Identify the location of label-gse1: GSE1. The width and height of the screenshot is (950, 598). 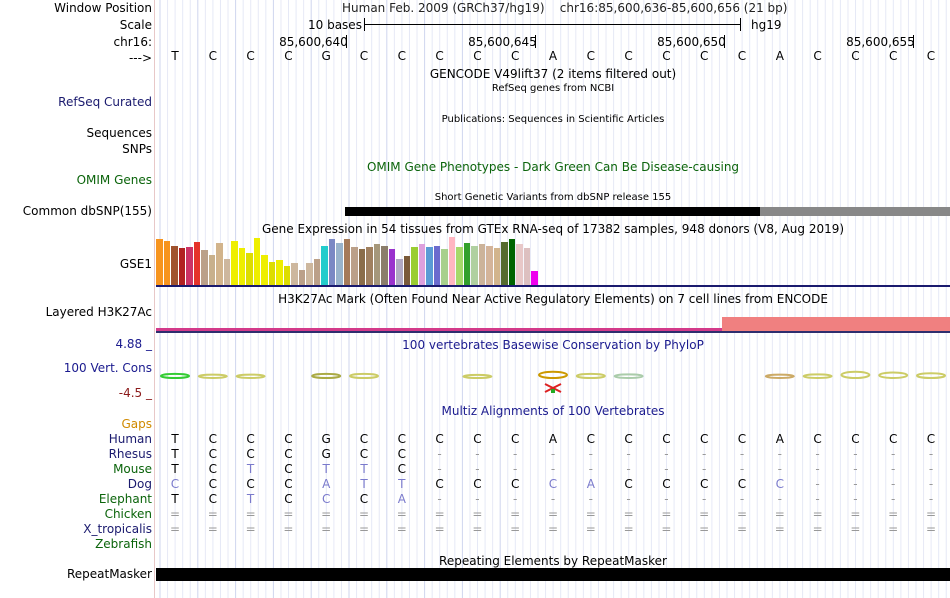
(135, 264).